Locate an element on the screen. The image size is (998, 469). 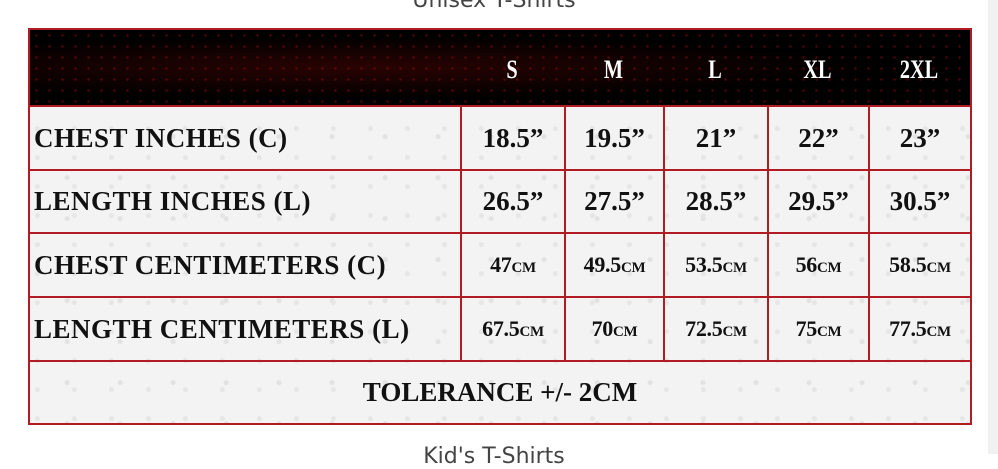
size-value-xl: 56cm is located at coordinates (817, 265).